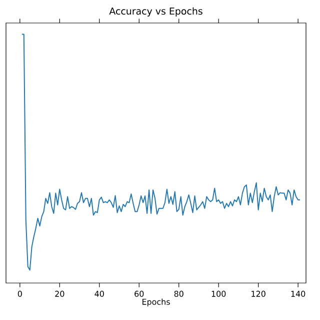 The height and width of the screenshot is (320, 320). Describe the element at coordinates (155, 11) in the screenshot. I see `chart-title: Accuracy vs Epochs` at that location.